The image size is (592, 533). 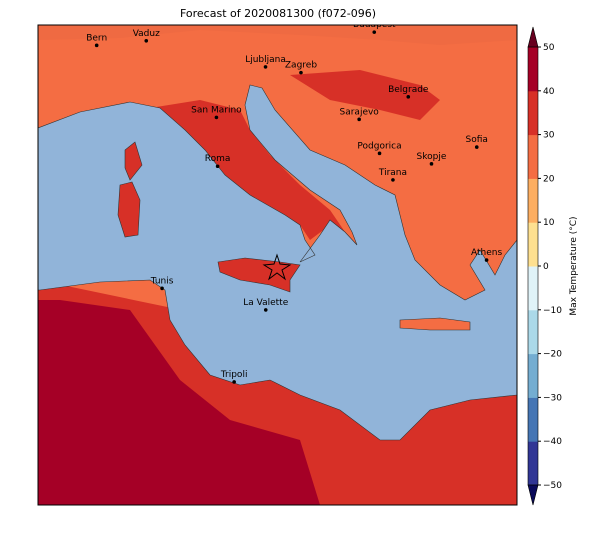 I want to click on colorbar-over, so click(x=533, y=37).